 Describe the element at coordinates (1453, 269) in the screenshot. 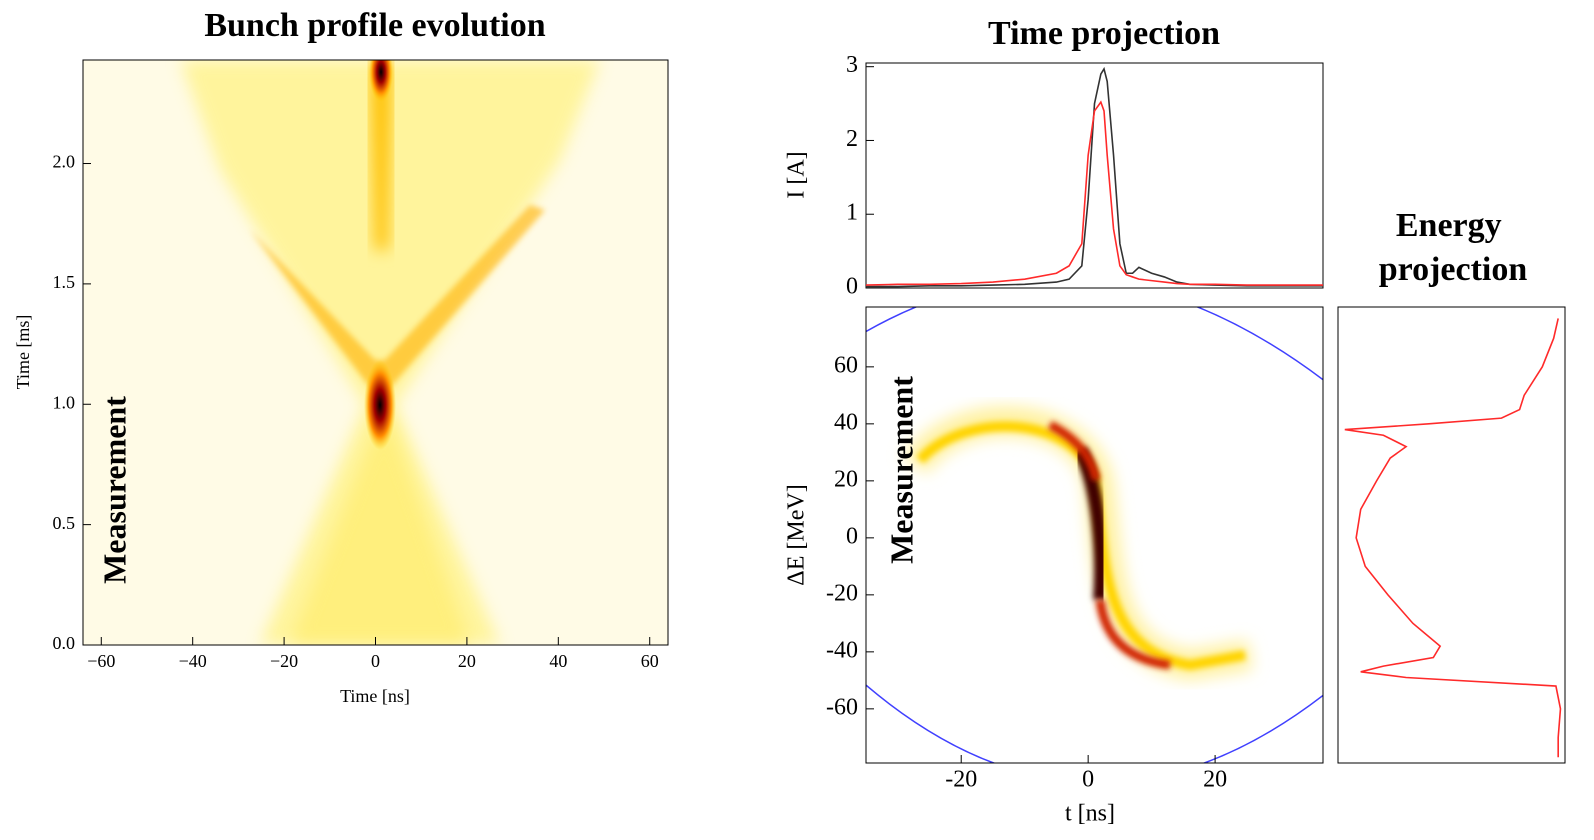

I see `title-line: projection` at that location.